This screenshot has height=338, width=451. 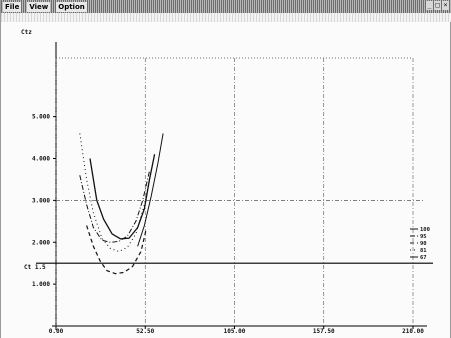 I want to click on y-tick-label: 3.000, so click(x=41, y=200).